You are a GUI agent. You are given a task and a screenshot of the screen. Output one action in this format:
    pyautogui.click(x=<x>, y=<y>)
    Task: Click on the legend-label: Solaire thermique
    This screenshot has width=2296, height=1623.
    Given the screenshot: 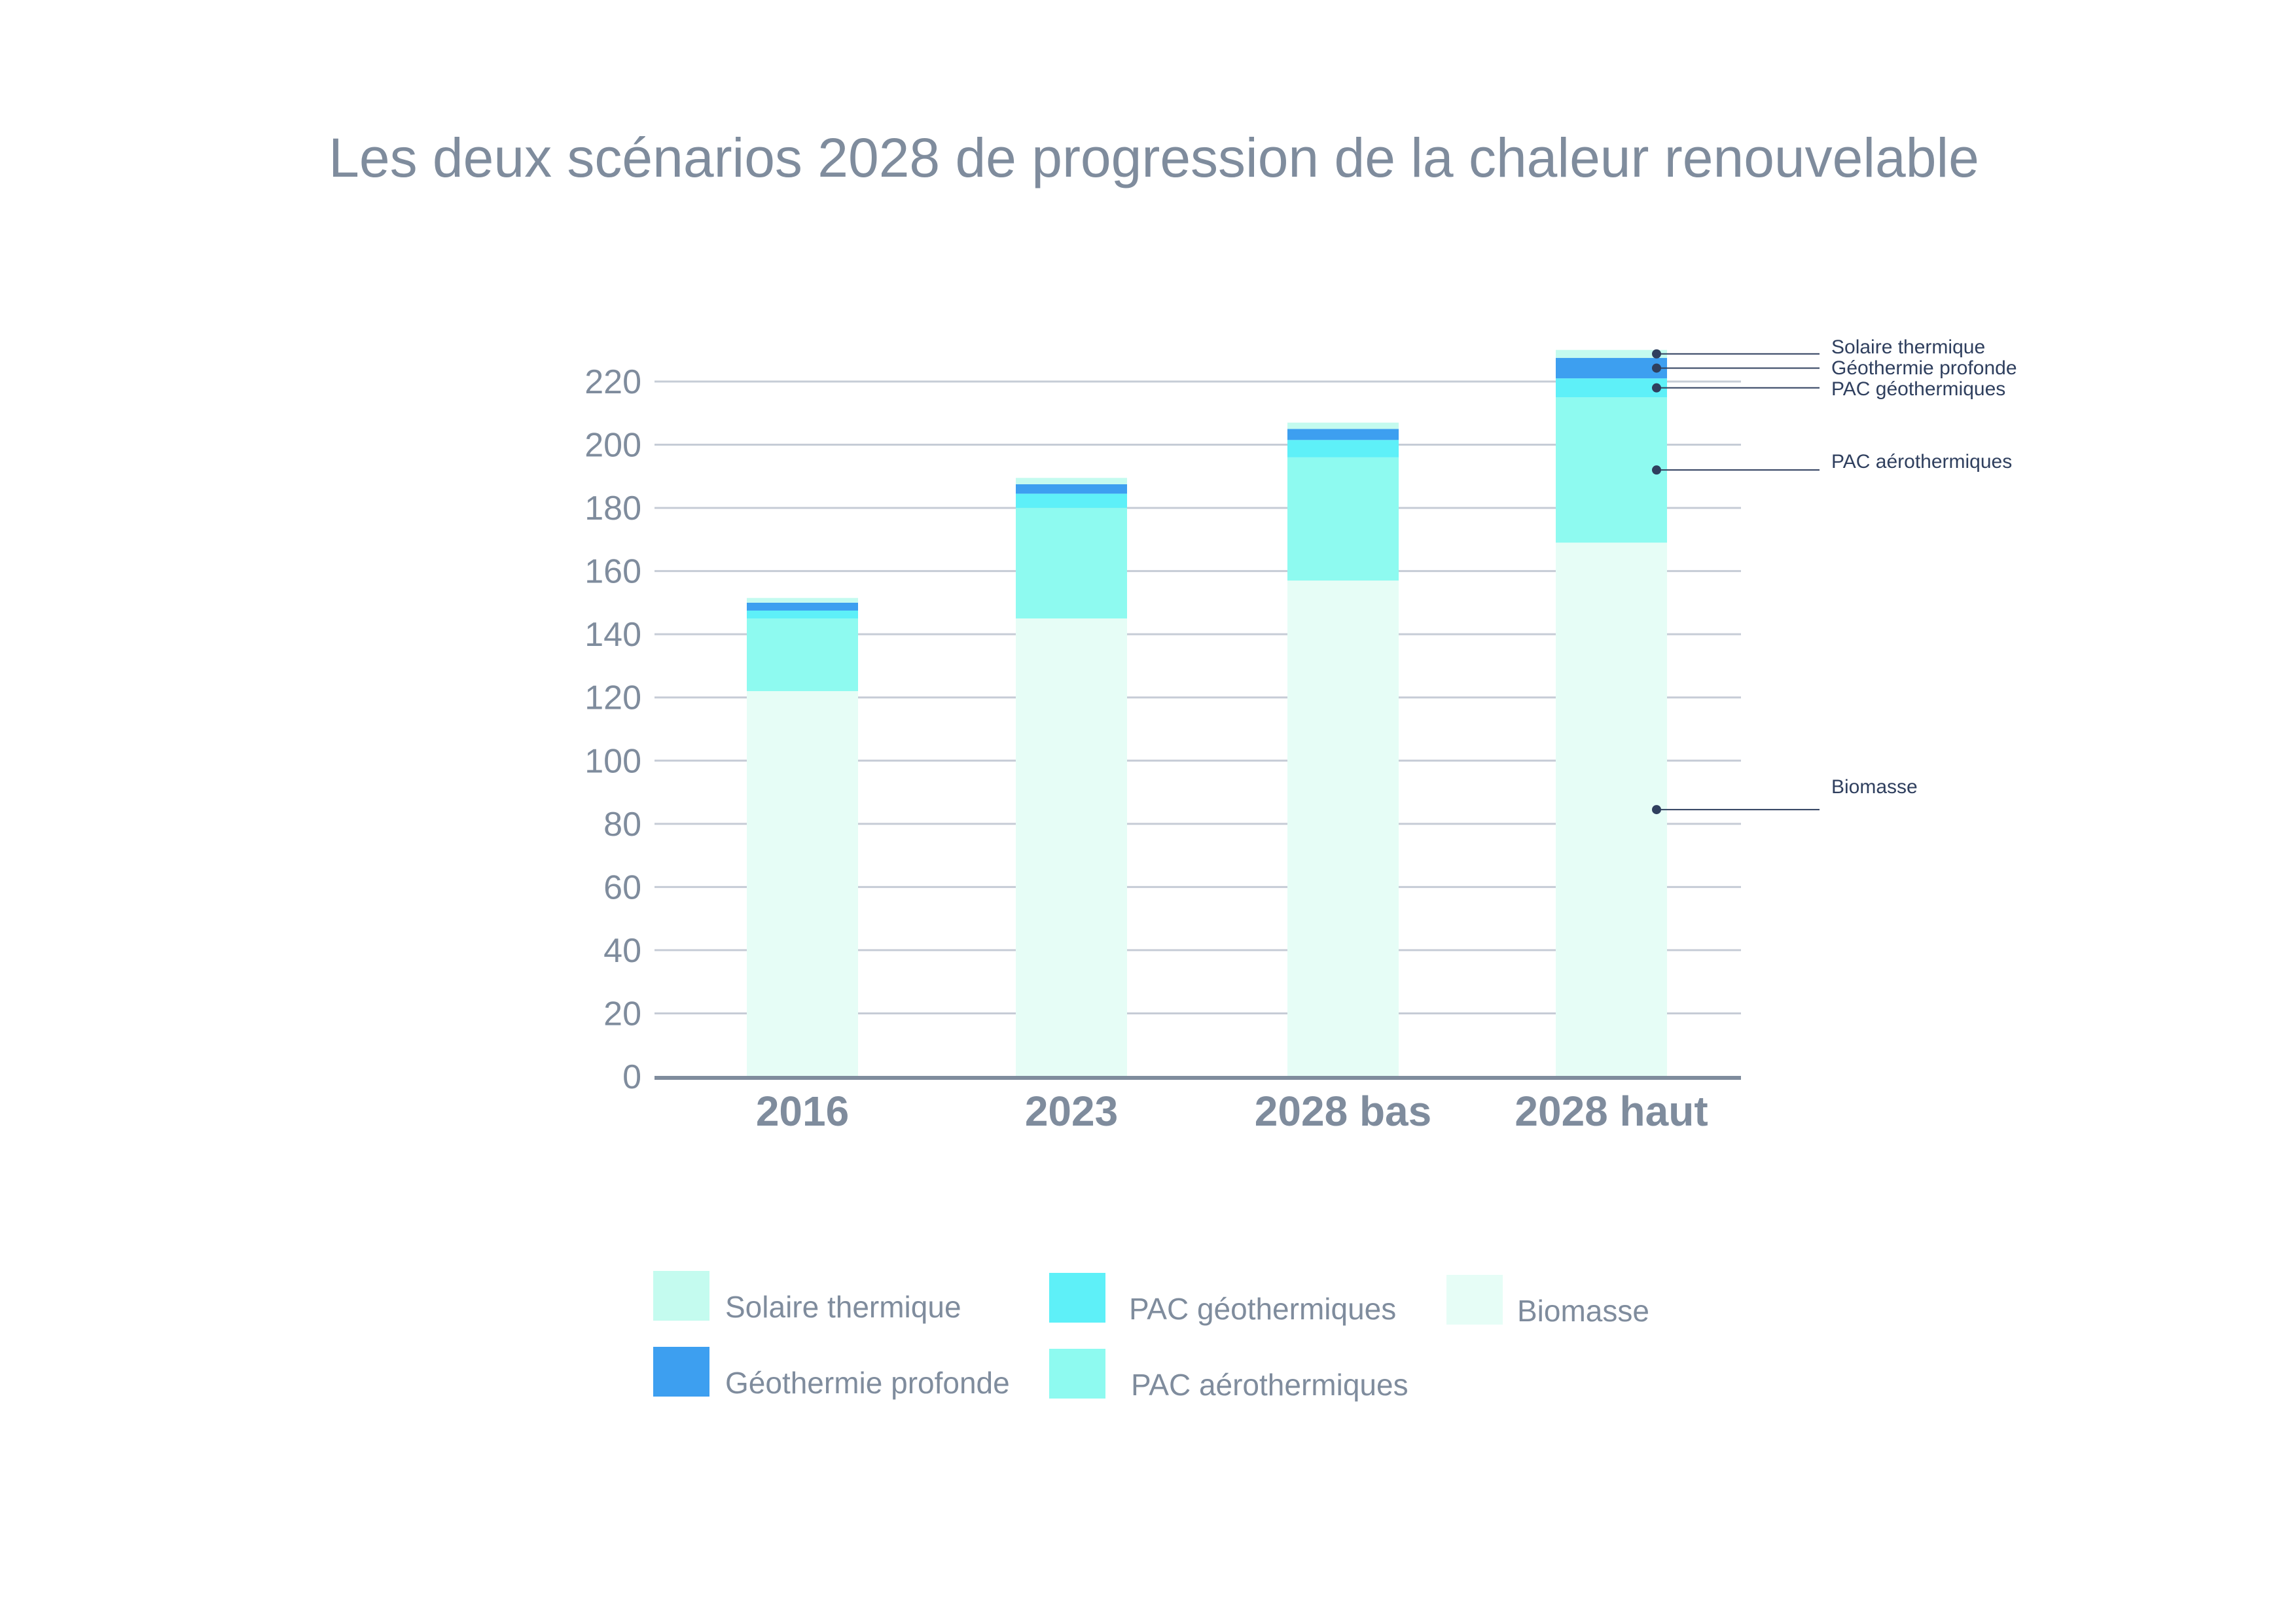 What is the action you would take?
    pyautogui.click(x=843, y=1307)
    